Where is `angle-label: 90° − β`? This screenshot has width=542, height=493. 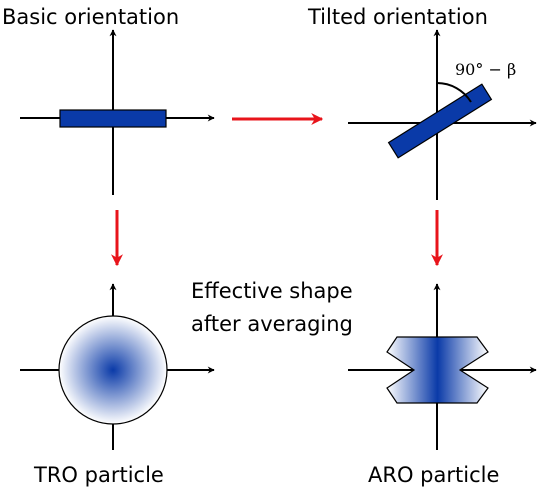
angle-label: 90° − β is located at coordinates (485, 69).